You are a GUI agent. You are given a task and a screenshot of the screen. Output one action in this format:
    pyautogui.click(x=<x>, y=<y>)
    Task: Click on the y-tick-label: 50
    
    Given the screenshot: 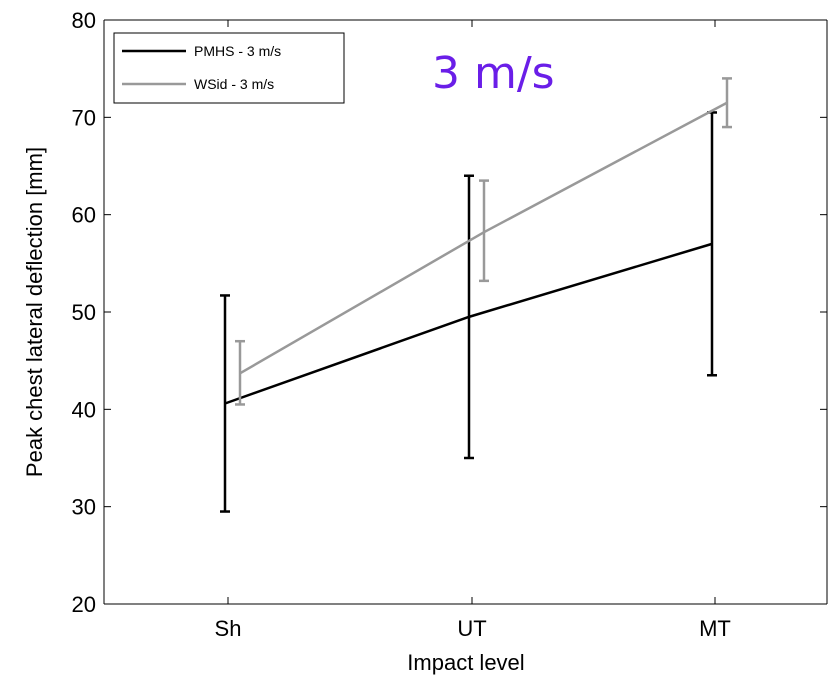 What is the action you would take?
    pyautogui.click(x=84, y=312)
    